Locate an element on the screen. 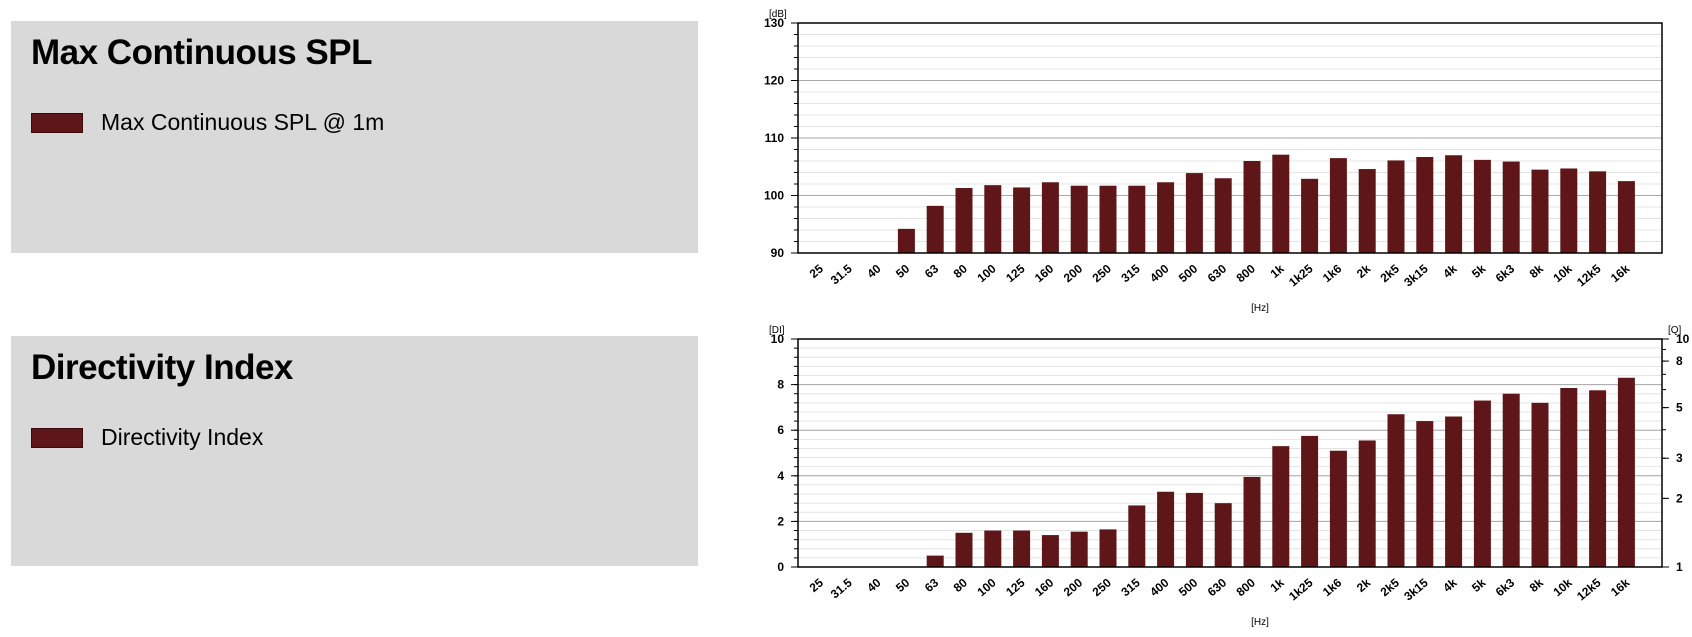  di-x-tick-label: 10k is located at coordinates (1562, 587).